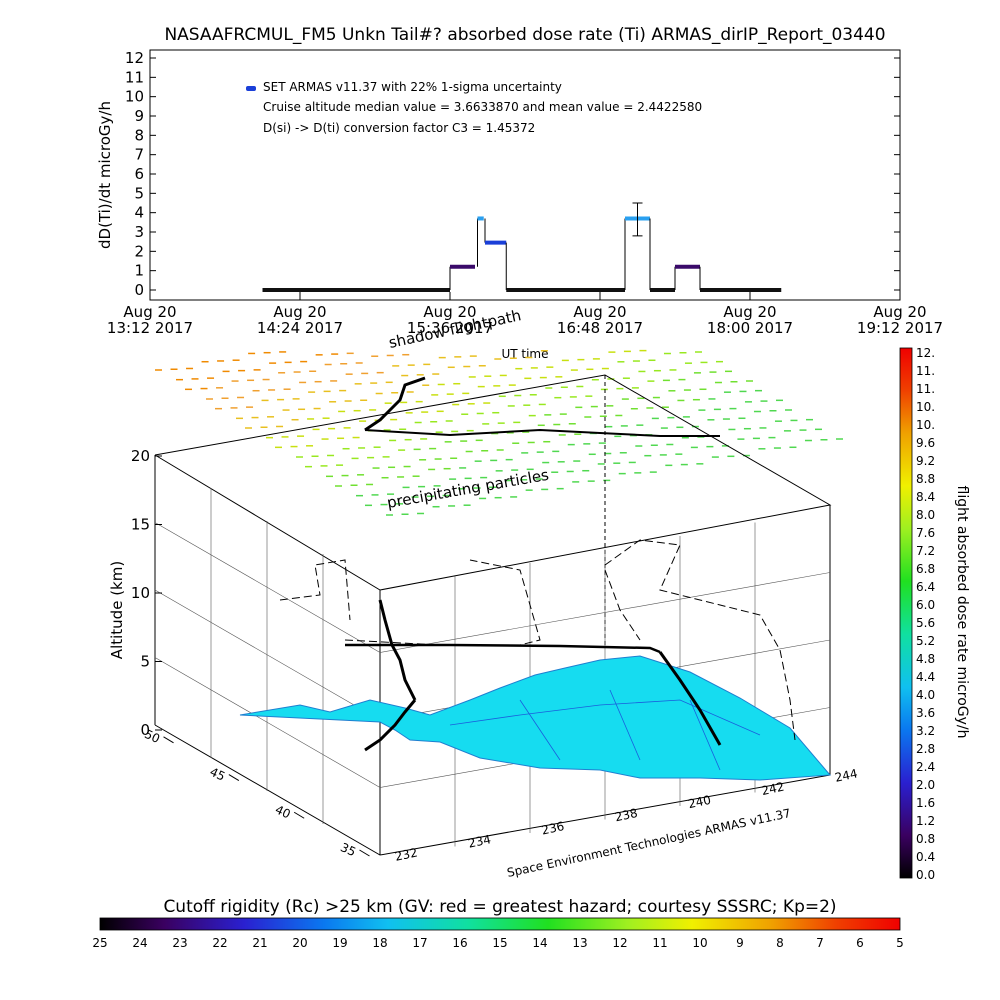  What do you see at coordinates (925, 803) in the screenshot?
I see `dose-tick-label: 1.6` at bounding box center [925, 803].